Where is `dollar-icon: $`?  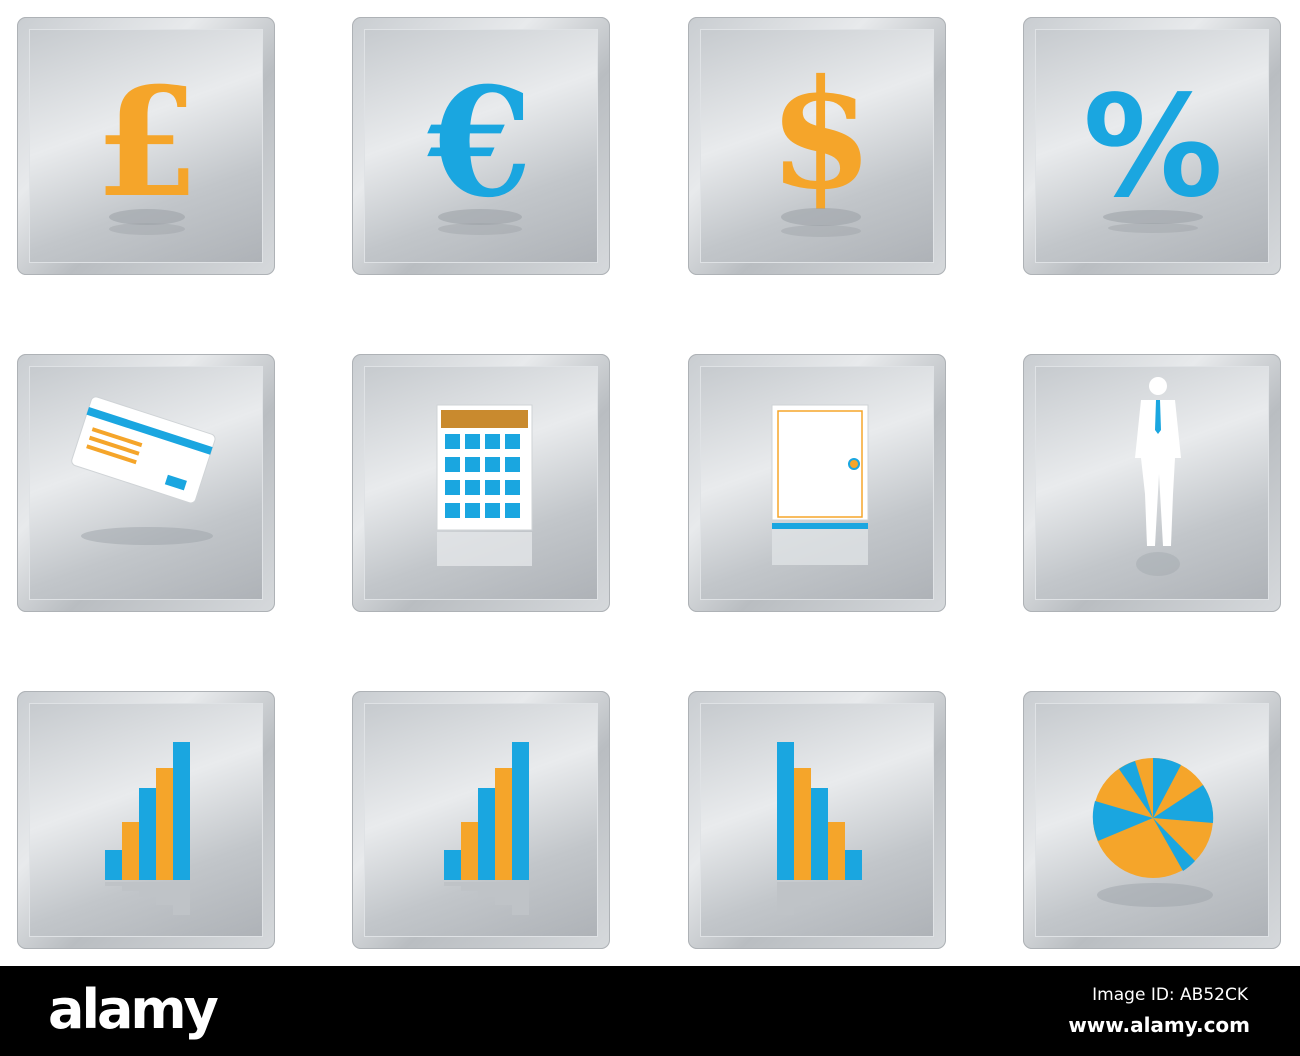 dollar-icon: $ is located at coordinates (821, 142).